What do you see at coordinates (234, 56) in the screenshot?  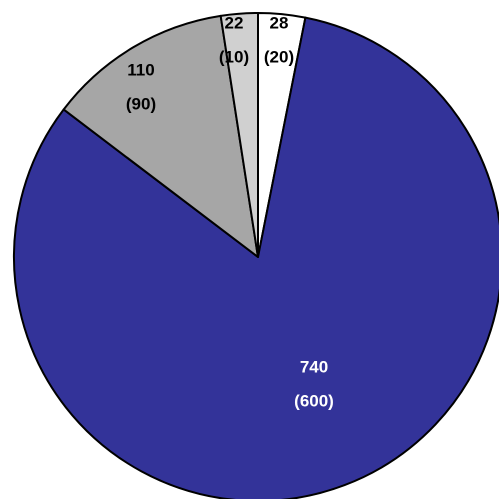 I see `slice-secondary-label: (10)` at bounding box center [234, 56].